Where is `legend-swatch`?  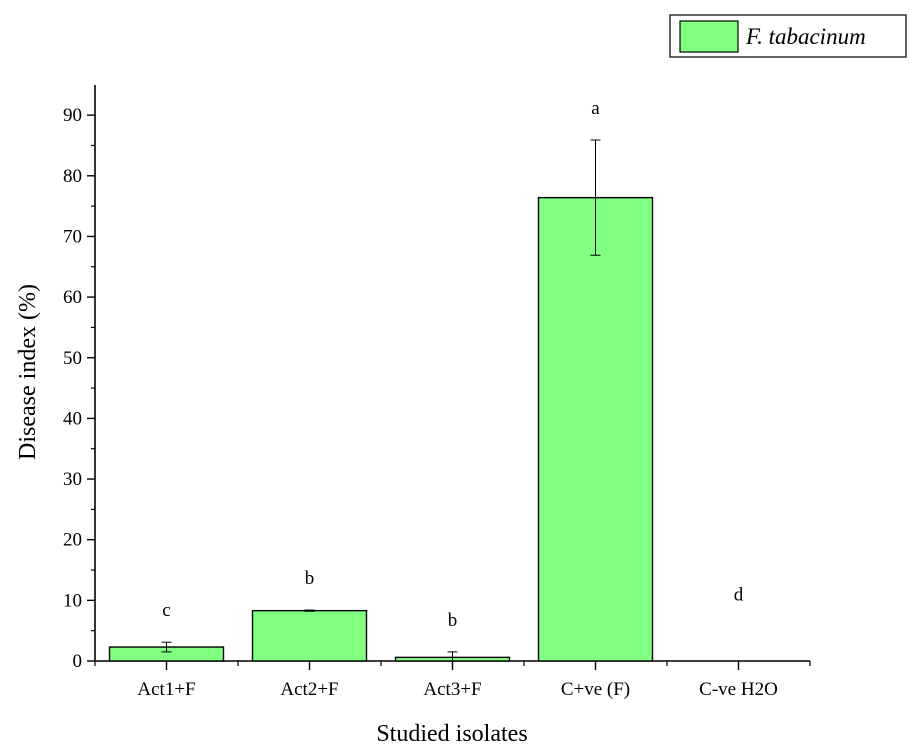 legend-swatch is located at coordinates (709, 36).